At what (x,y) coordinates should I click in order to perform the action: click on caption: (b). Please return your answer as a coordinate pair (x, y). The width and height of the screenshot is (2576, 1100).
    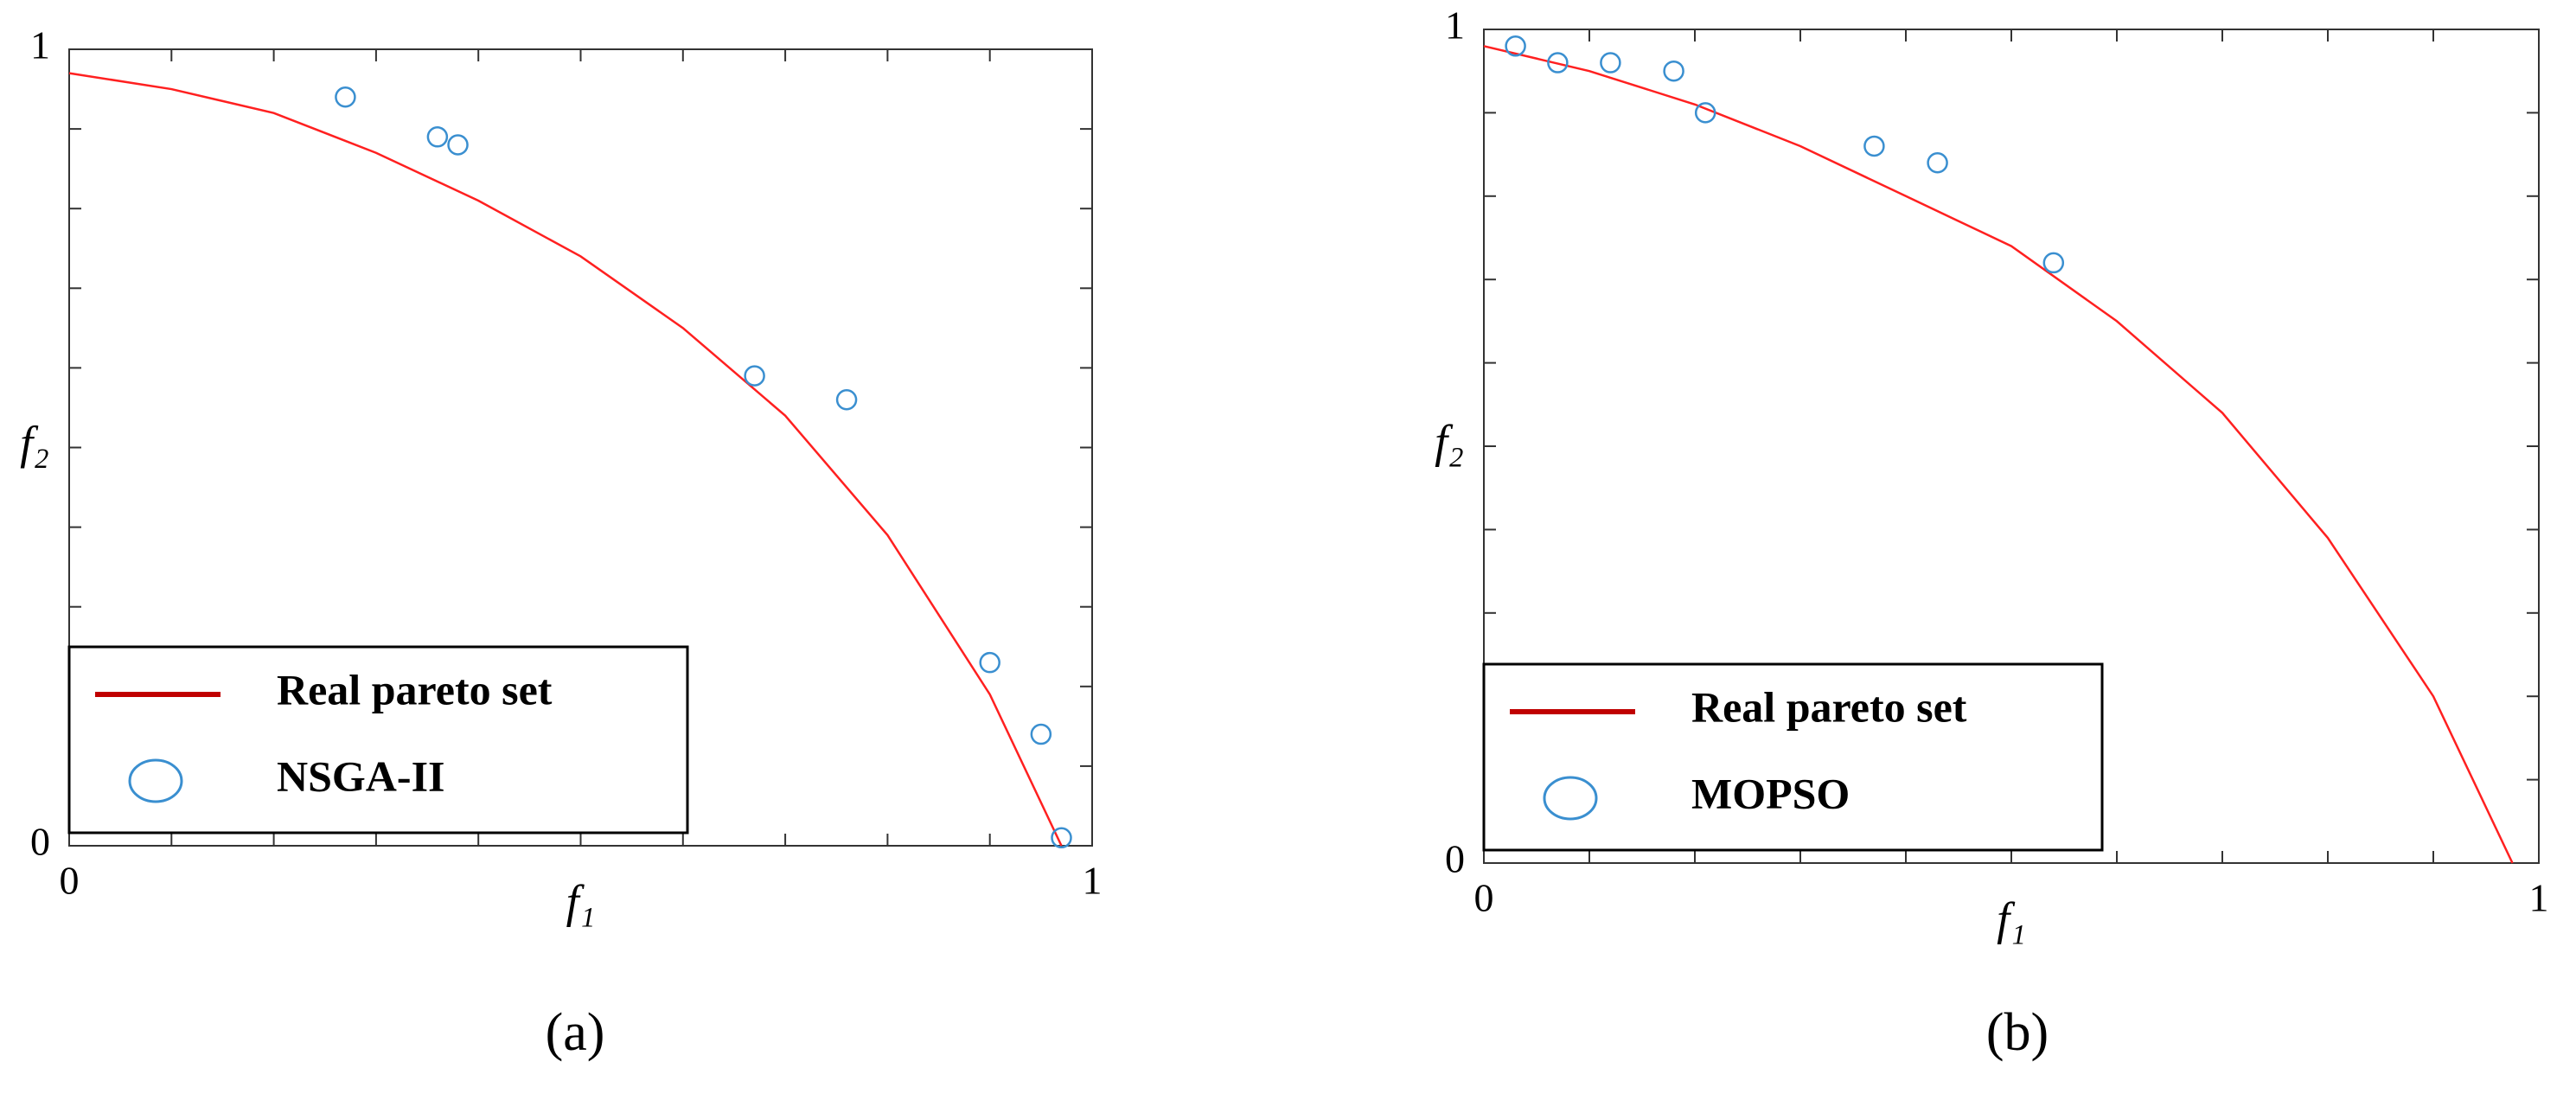
    Looking at the image, I should click on (2017, 1032).